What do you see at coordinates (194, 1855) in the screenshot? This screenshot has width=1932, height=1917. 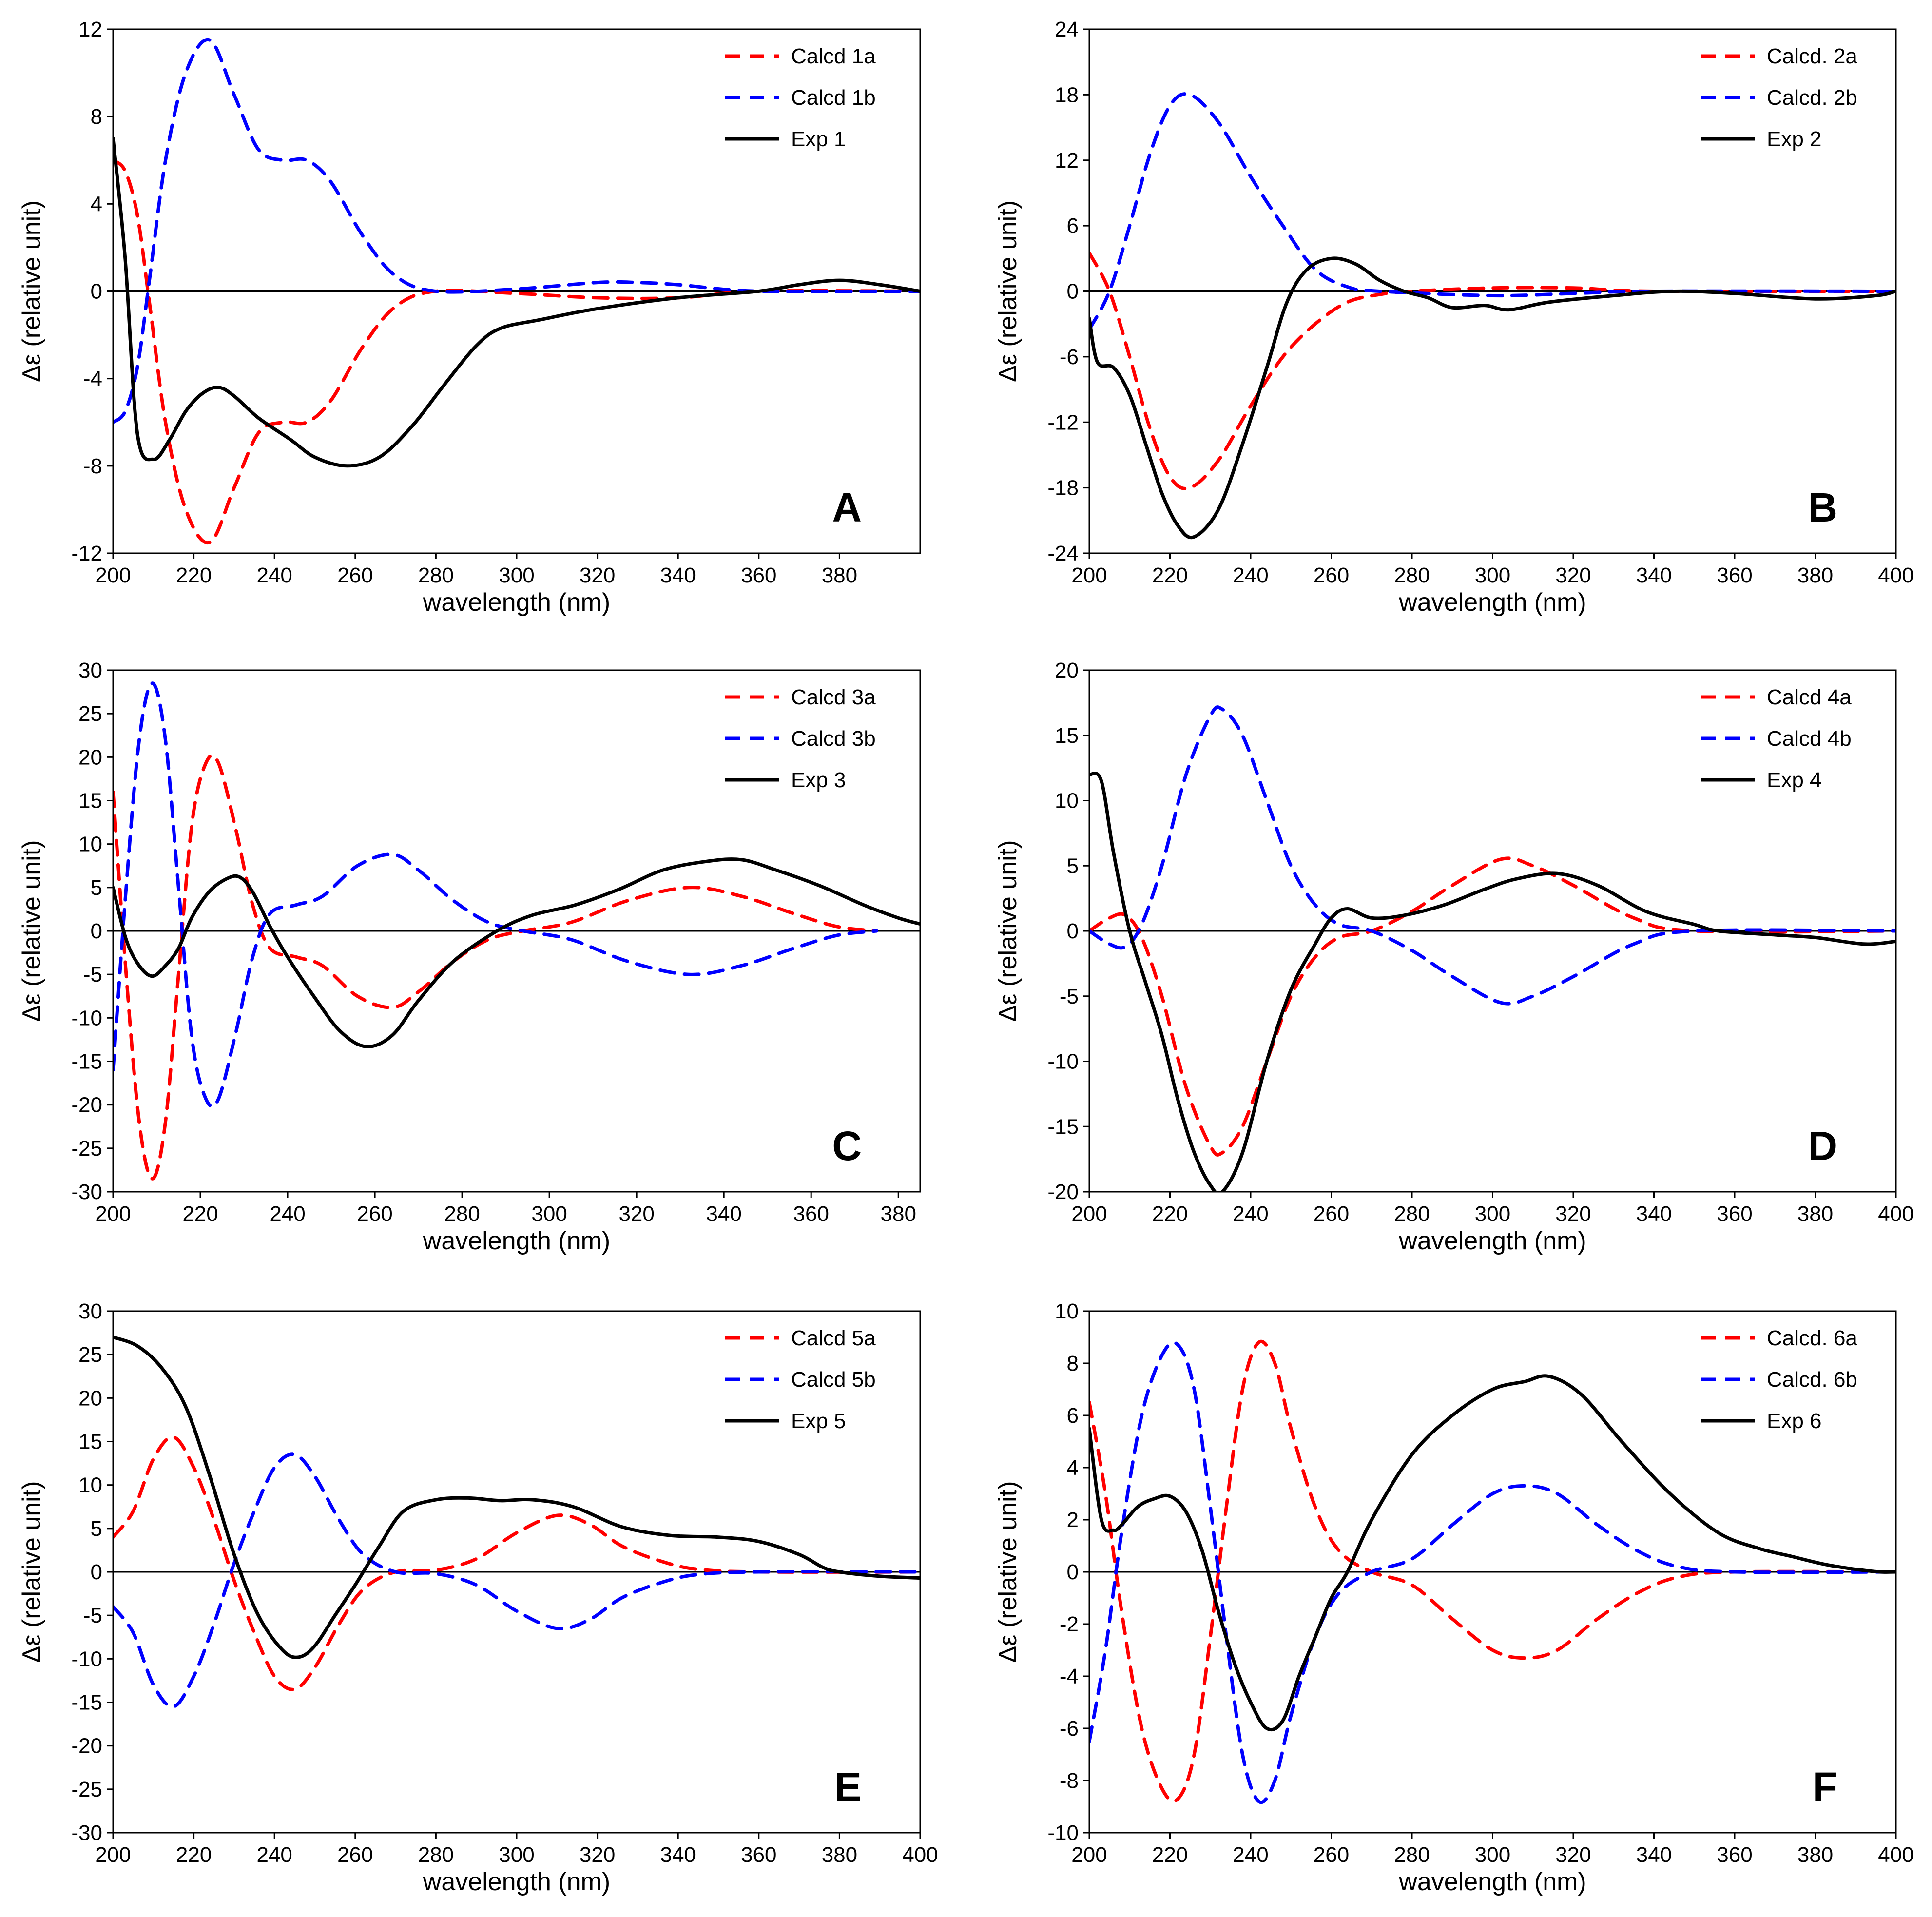 I see `x-tick-label: 220` at bounding box center [194, 1855].